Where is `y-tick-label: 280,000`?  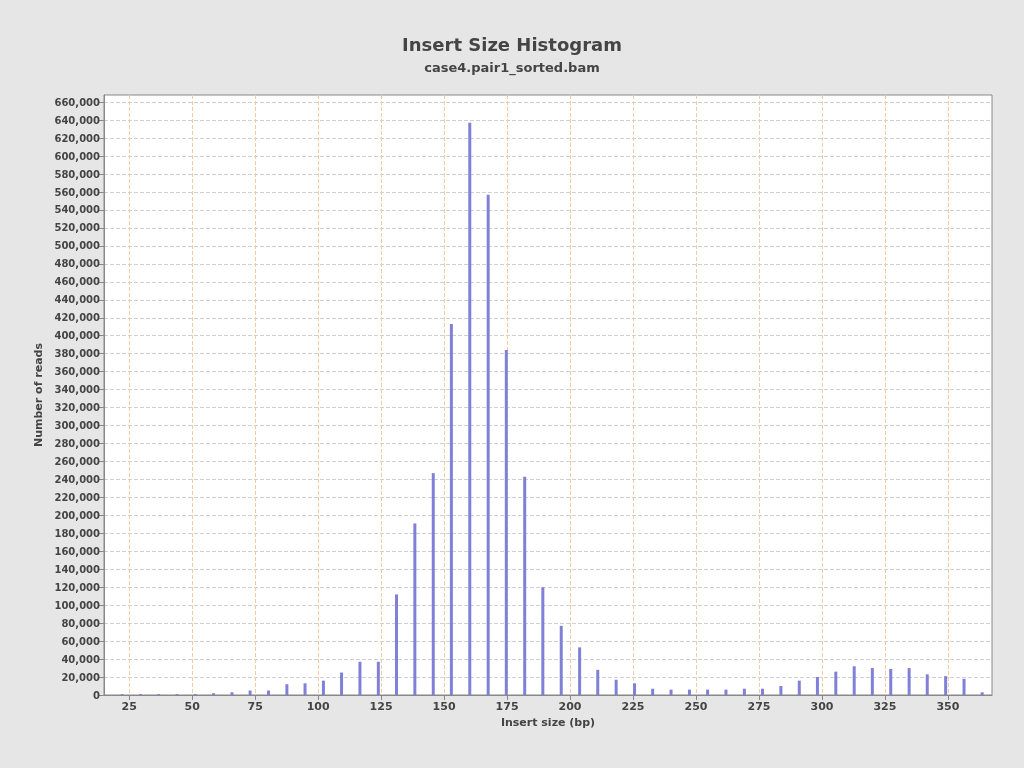 y-tick-label: 280,000 is located at coordinates (77, 443).